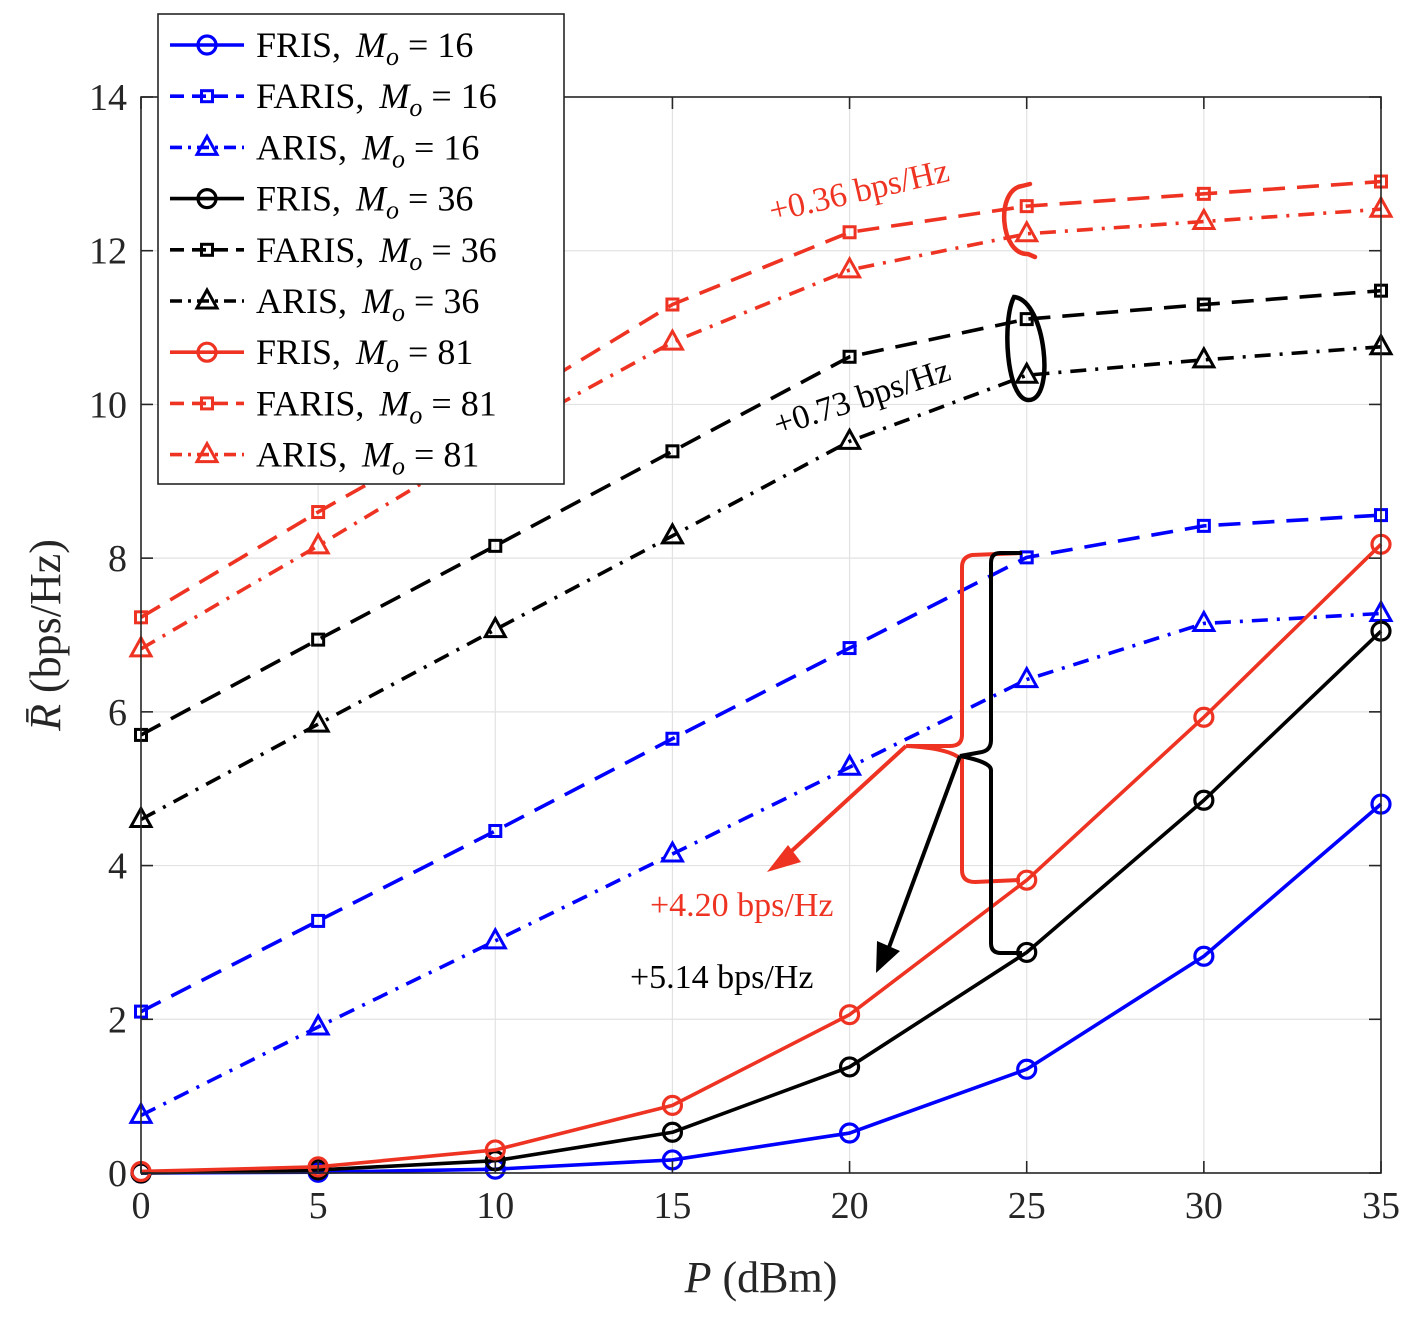 Image resolution: width=1412 pixels, height=1317 pixels. Describe the element at coordinates (117, 713) in the screenshot. I see `y-tick-label: 6` at that location.